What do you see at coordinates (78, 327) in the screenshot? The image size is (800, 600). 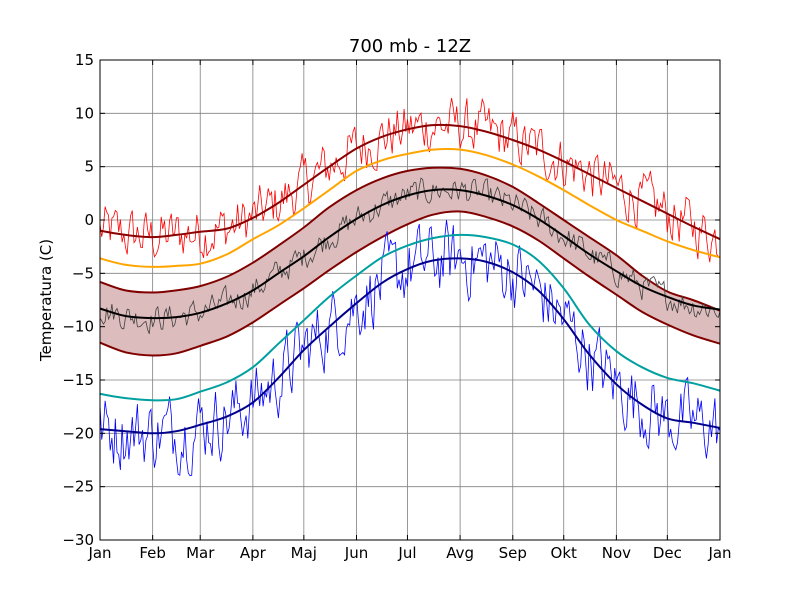 I see `y-tick-label: −10` at bounding box center [78, 327].